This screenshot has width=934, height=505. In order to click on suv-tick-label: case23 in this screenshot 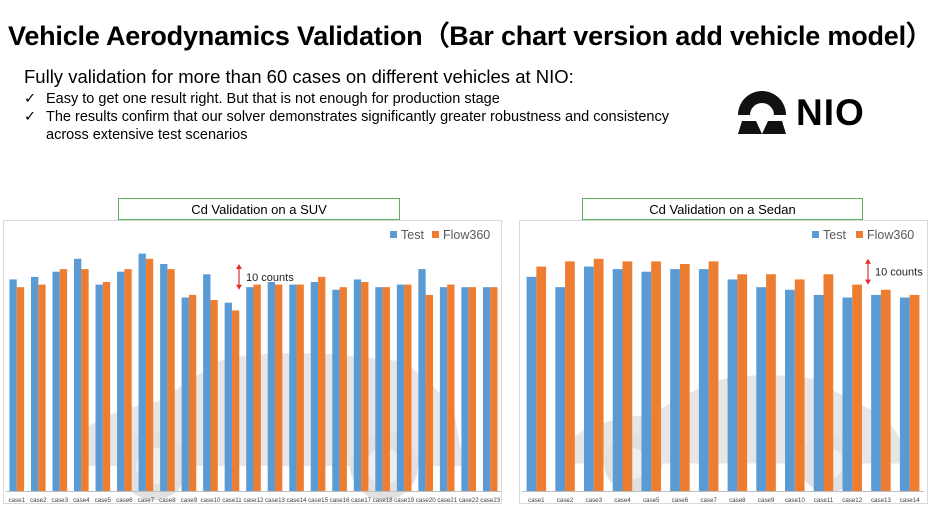, I will do `click(490, 500)`.